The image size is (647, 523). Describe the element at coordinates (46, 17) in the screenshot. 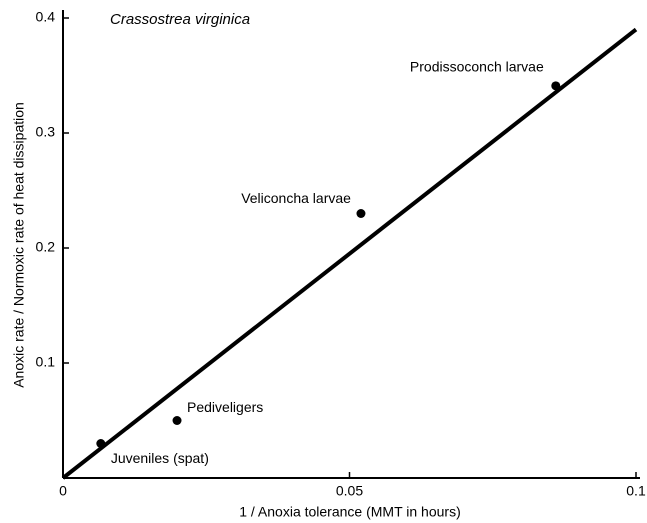

I see `y-tick-label: 0.4` at that location.